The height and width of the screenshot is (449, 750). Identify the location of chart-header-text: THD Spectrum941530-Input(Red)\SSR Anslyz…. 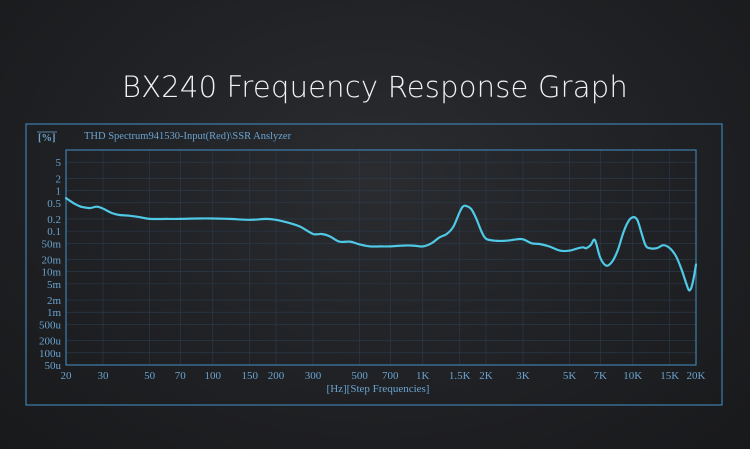
(188, 136).